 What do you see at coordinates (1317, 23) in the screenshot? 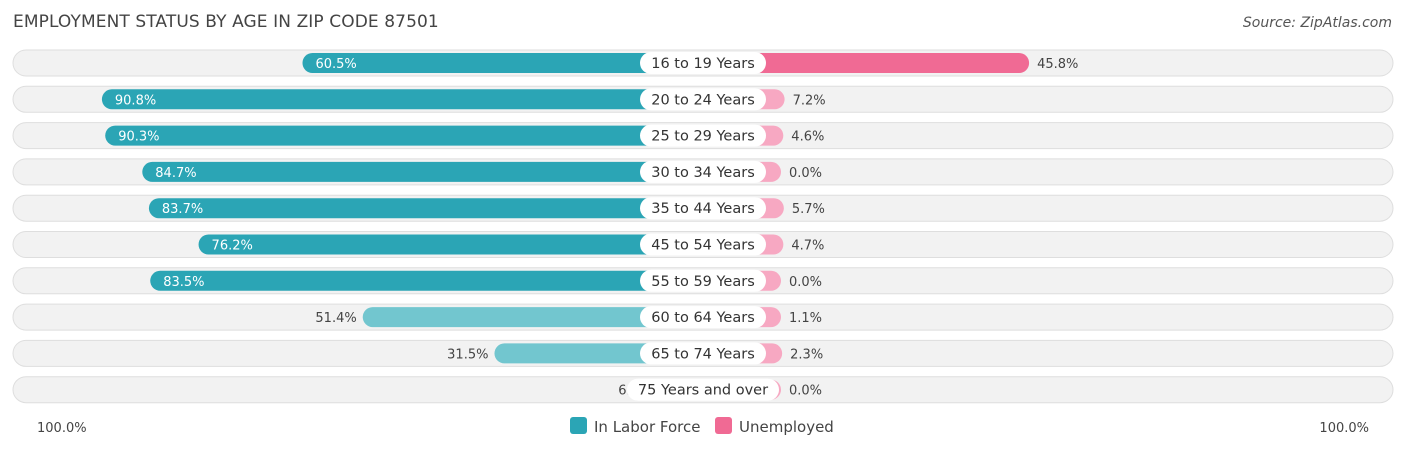
I see `source-note: Source: ZipAtlas.com` at bounding box center [1317, 23].